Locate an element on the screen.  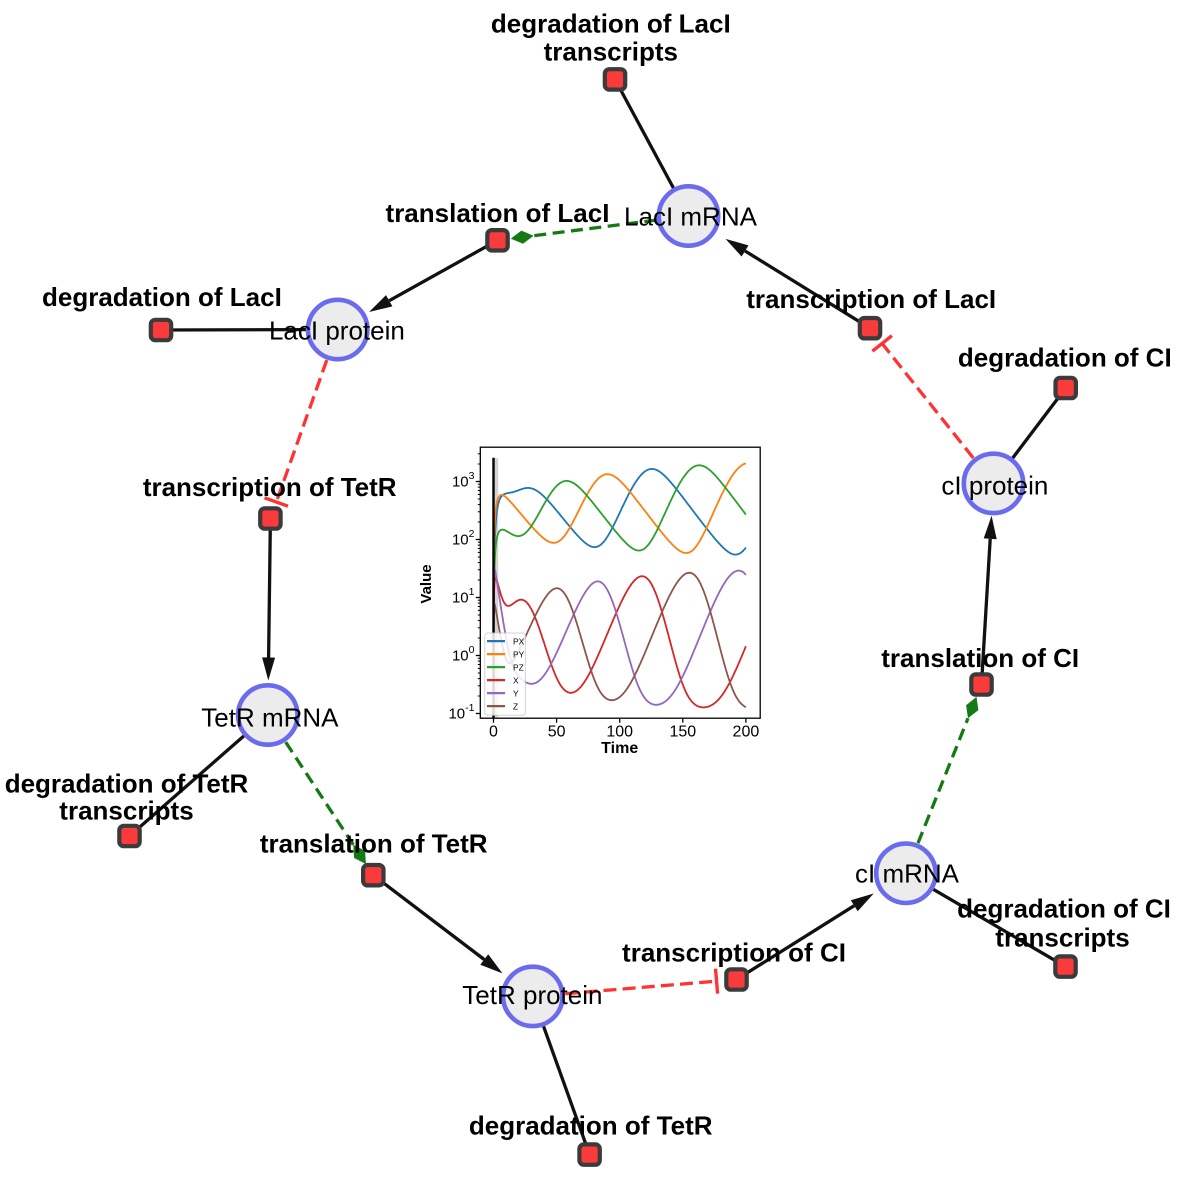
svg-text: Time is located at coordinates (619, 748).